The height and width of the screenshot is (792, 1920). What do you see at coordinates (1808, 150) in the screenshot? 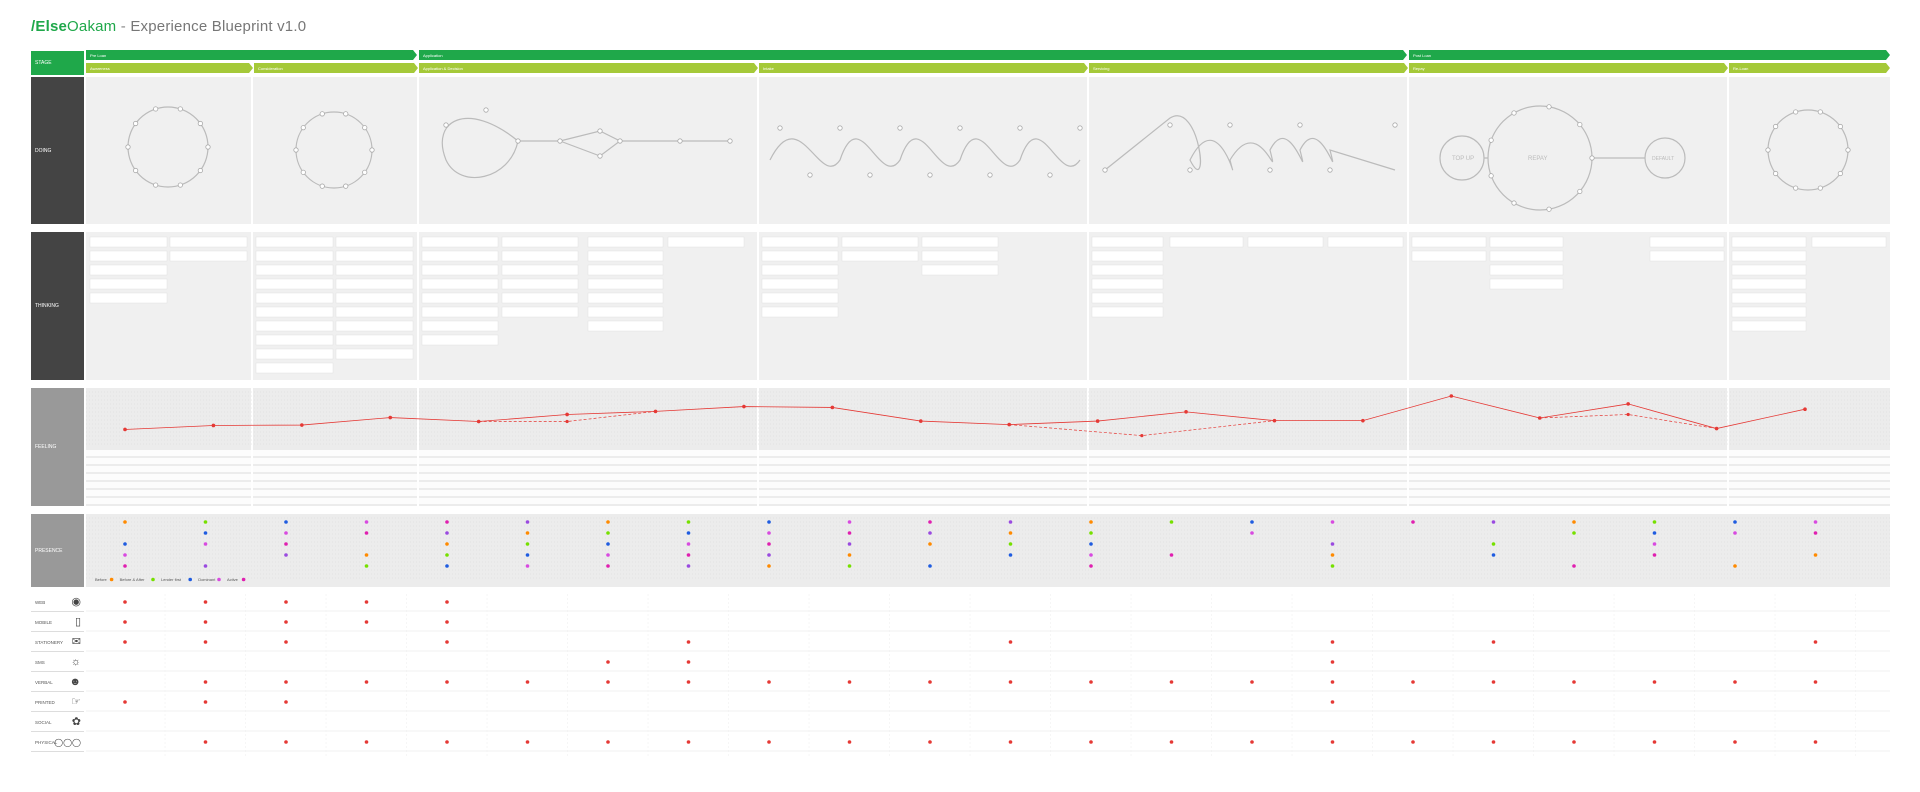
I see `reloan-cycle` at bounding box center [1808, 150].